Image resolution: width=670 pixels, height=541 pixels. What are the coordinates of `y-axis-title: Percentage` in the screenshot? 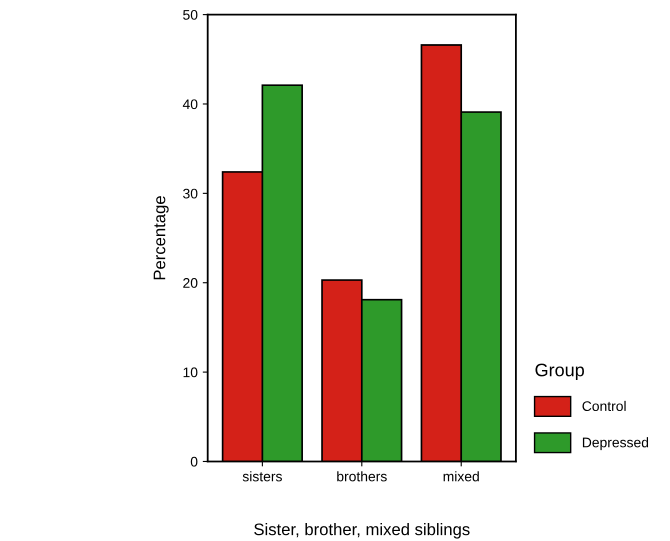 It's located at (161, 238).